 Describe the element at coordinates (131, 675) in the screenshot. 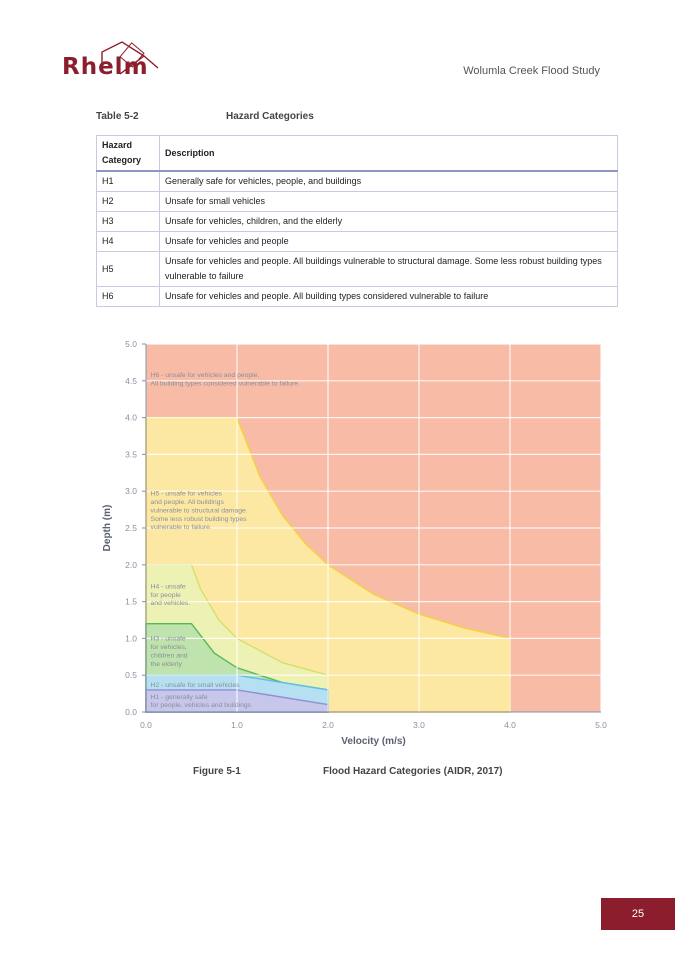

I see `y-tick-label: 0.5` at that location.